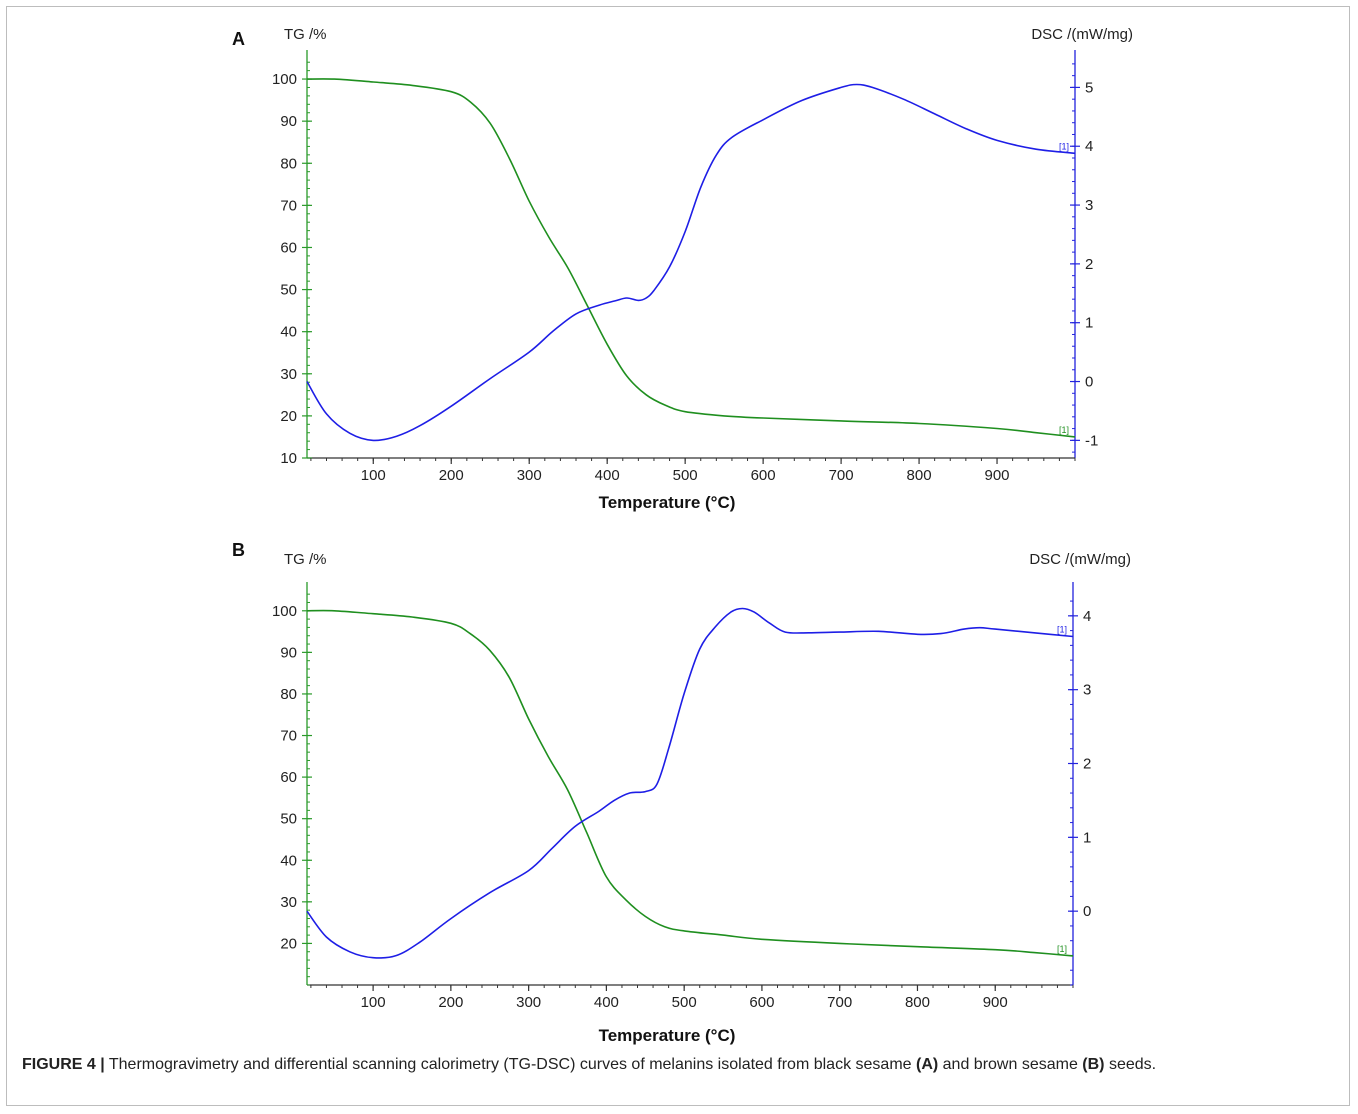  What do you see at coordinates (1087, 690) in the screenshot?
I see `y-right-tick-label-b: 3` at bounding box center [1087, 690].